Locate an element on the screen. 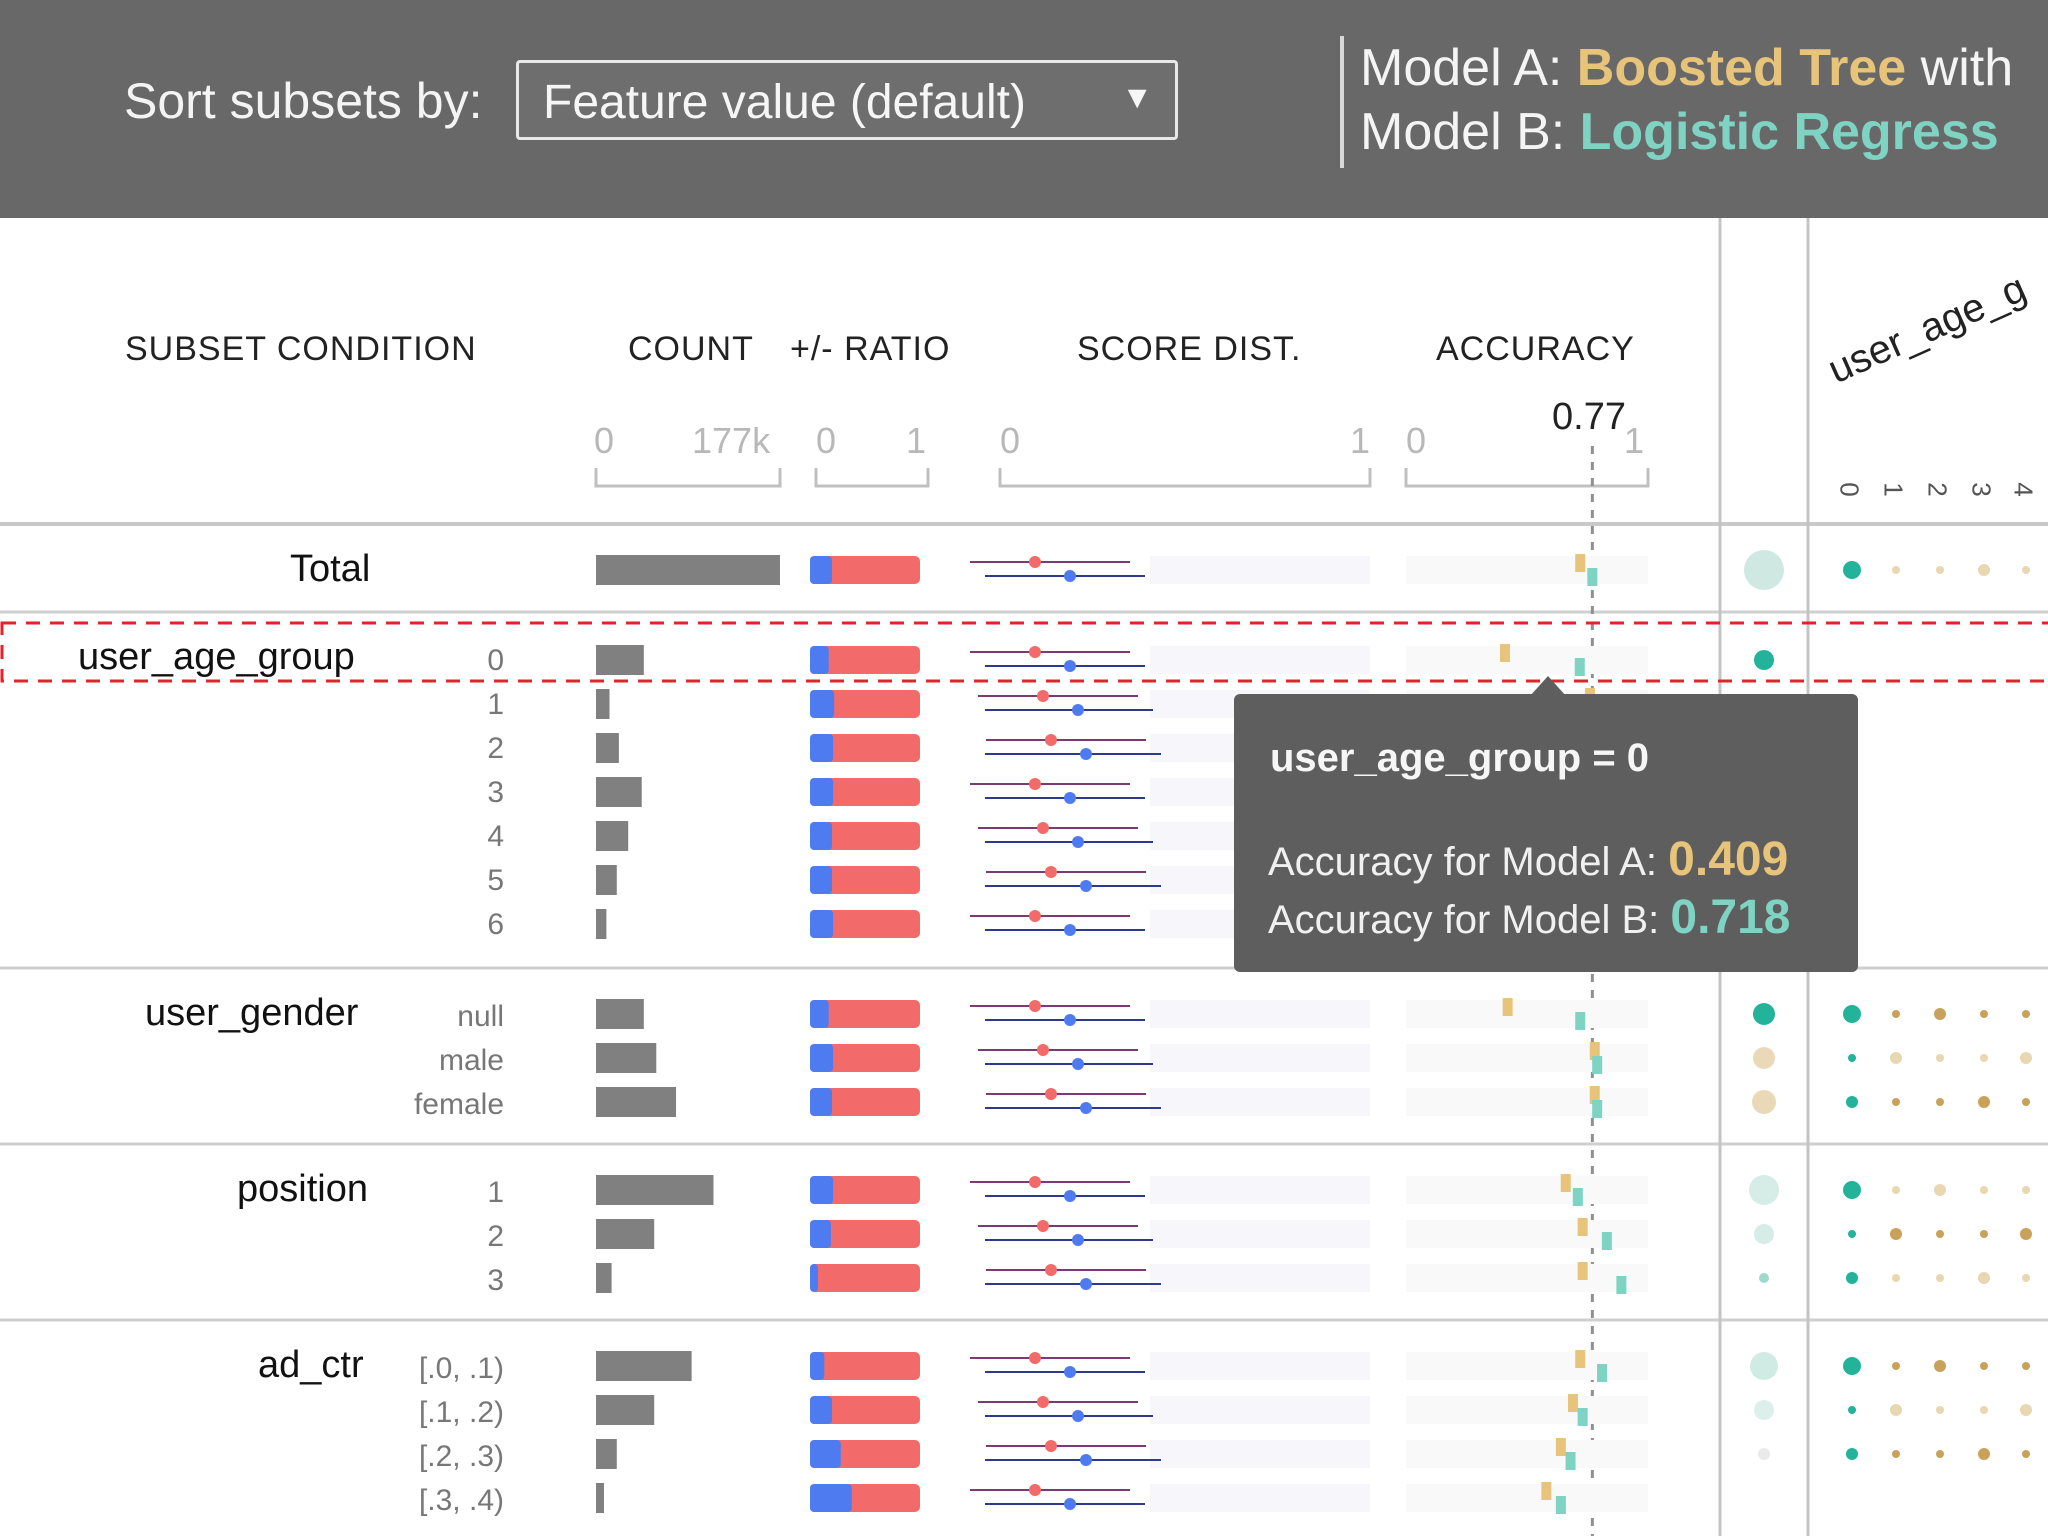  tooltip-value-a: 0.409 is located at coordinates (1728, 859).